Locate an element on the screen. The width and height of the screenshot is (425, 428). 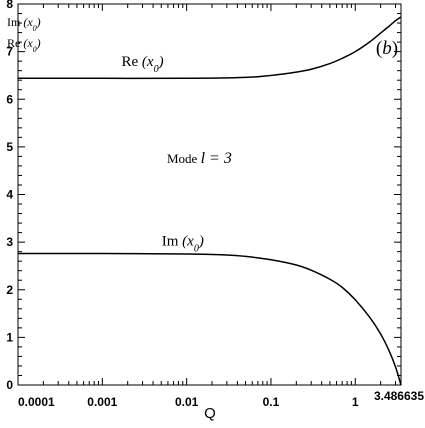
y-tick-label: 2 is located at coordinates (9, 290).